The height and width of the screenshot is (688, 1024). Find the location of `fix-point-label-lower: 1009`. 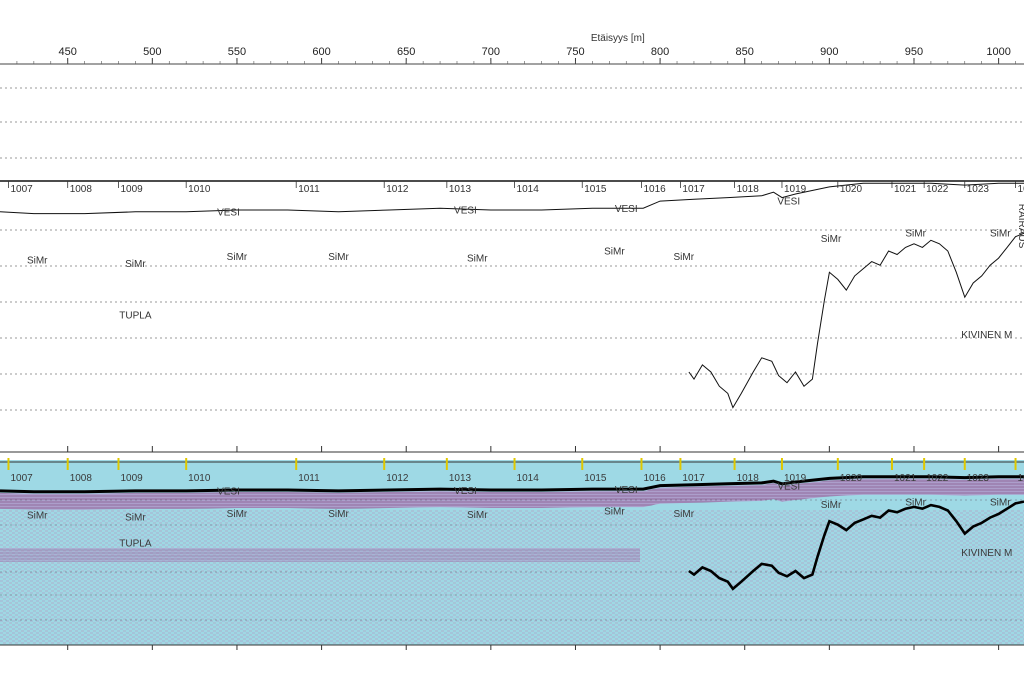

fix-point-label-lower: 1009 is located at coordinates (131, 478).